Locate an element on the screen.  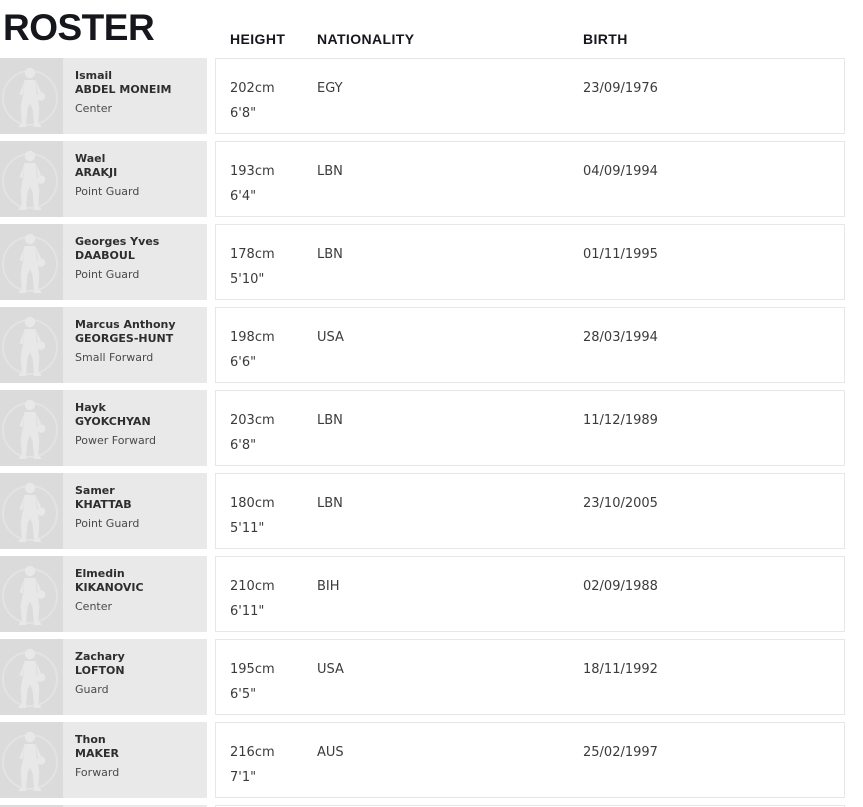
player-name-cell: Elmedin KIKANOVIC Center is located at coordinates (135, 594).